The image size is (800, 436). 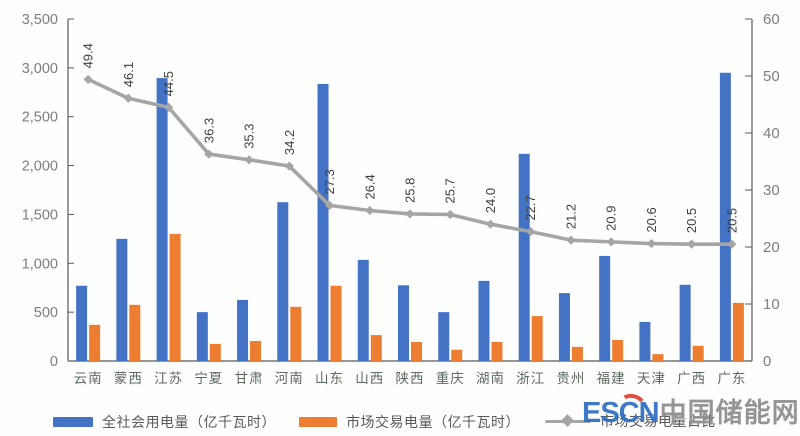 What do you see at coordinates (40, 264) in the screenshot?
I see `left-axis-tick-label: 1,000` at bounding box center [40, 264].